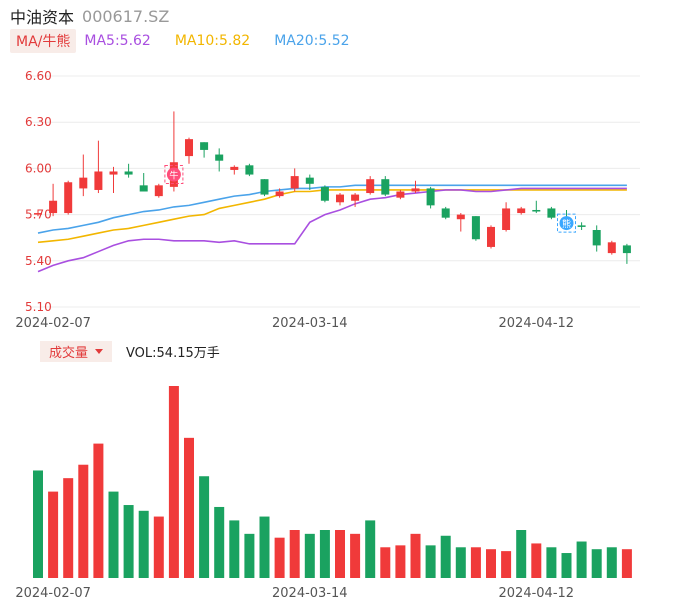 This screenshot has height=606, width=686. I want to click on volume-x-tick-label: 2024-03-14, so click(310, 593).